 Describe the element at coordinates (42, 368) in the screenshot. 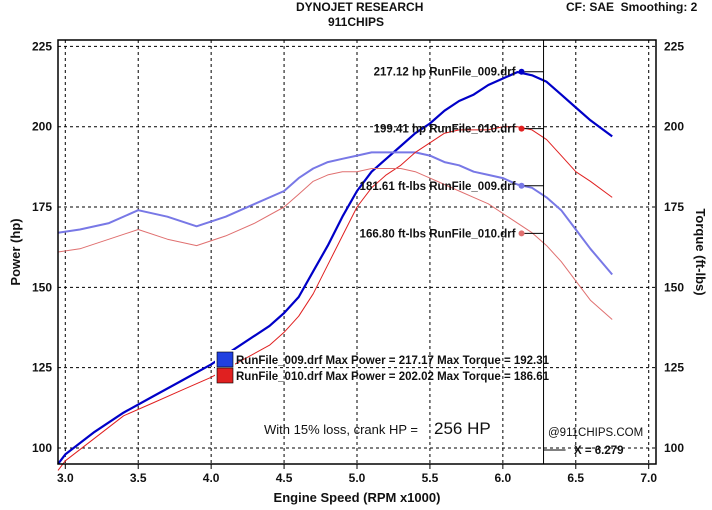

I see `y-tick-label-left: 125` at that location.